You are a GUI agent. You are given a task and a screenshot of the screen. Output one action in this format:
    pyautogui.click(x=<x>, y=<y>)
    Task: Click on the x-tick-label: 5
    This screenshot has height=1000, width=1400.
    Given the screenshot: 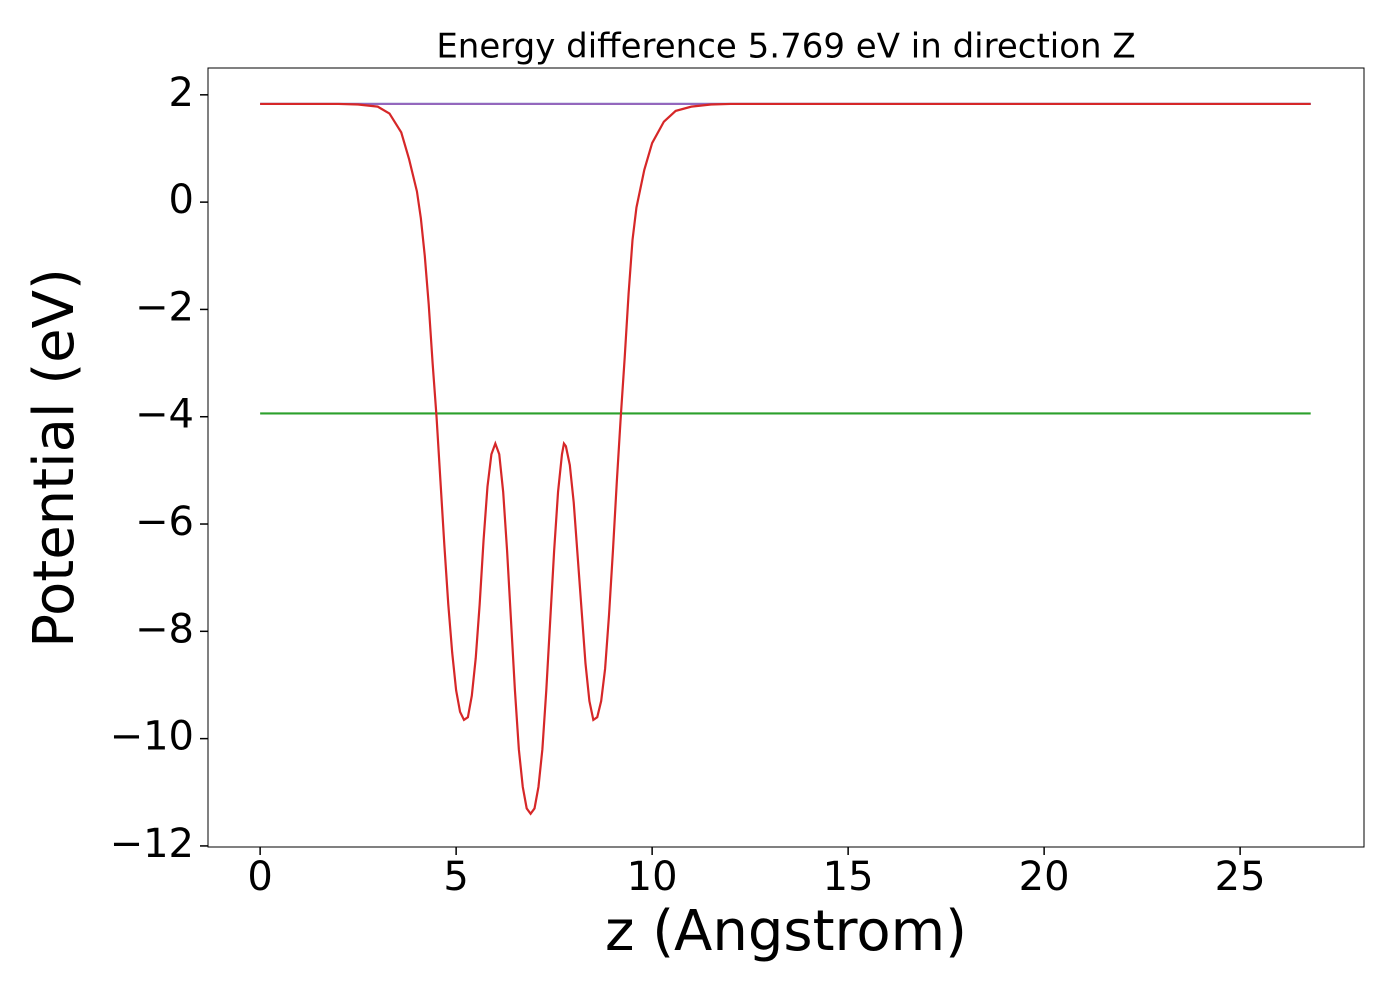 What is the action you would take?
    pyautogui.click(x=455, y=877)
    